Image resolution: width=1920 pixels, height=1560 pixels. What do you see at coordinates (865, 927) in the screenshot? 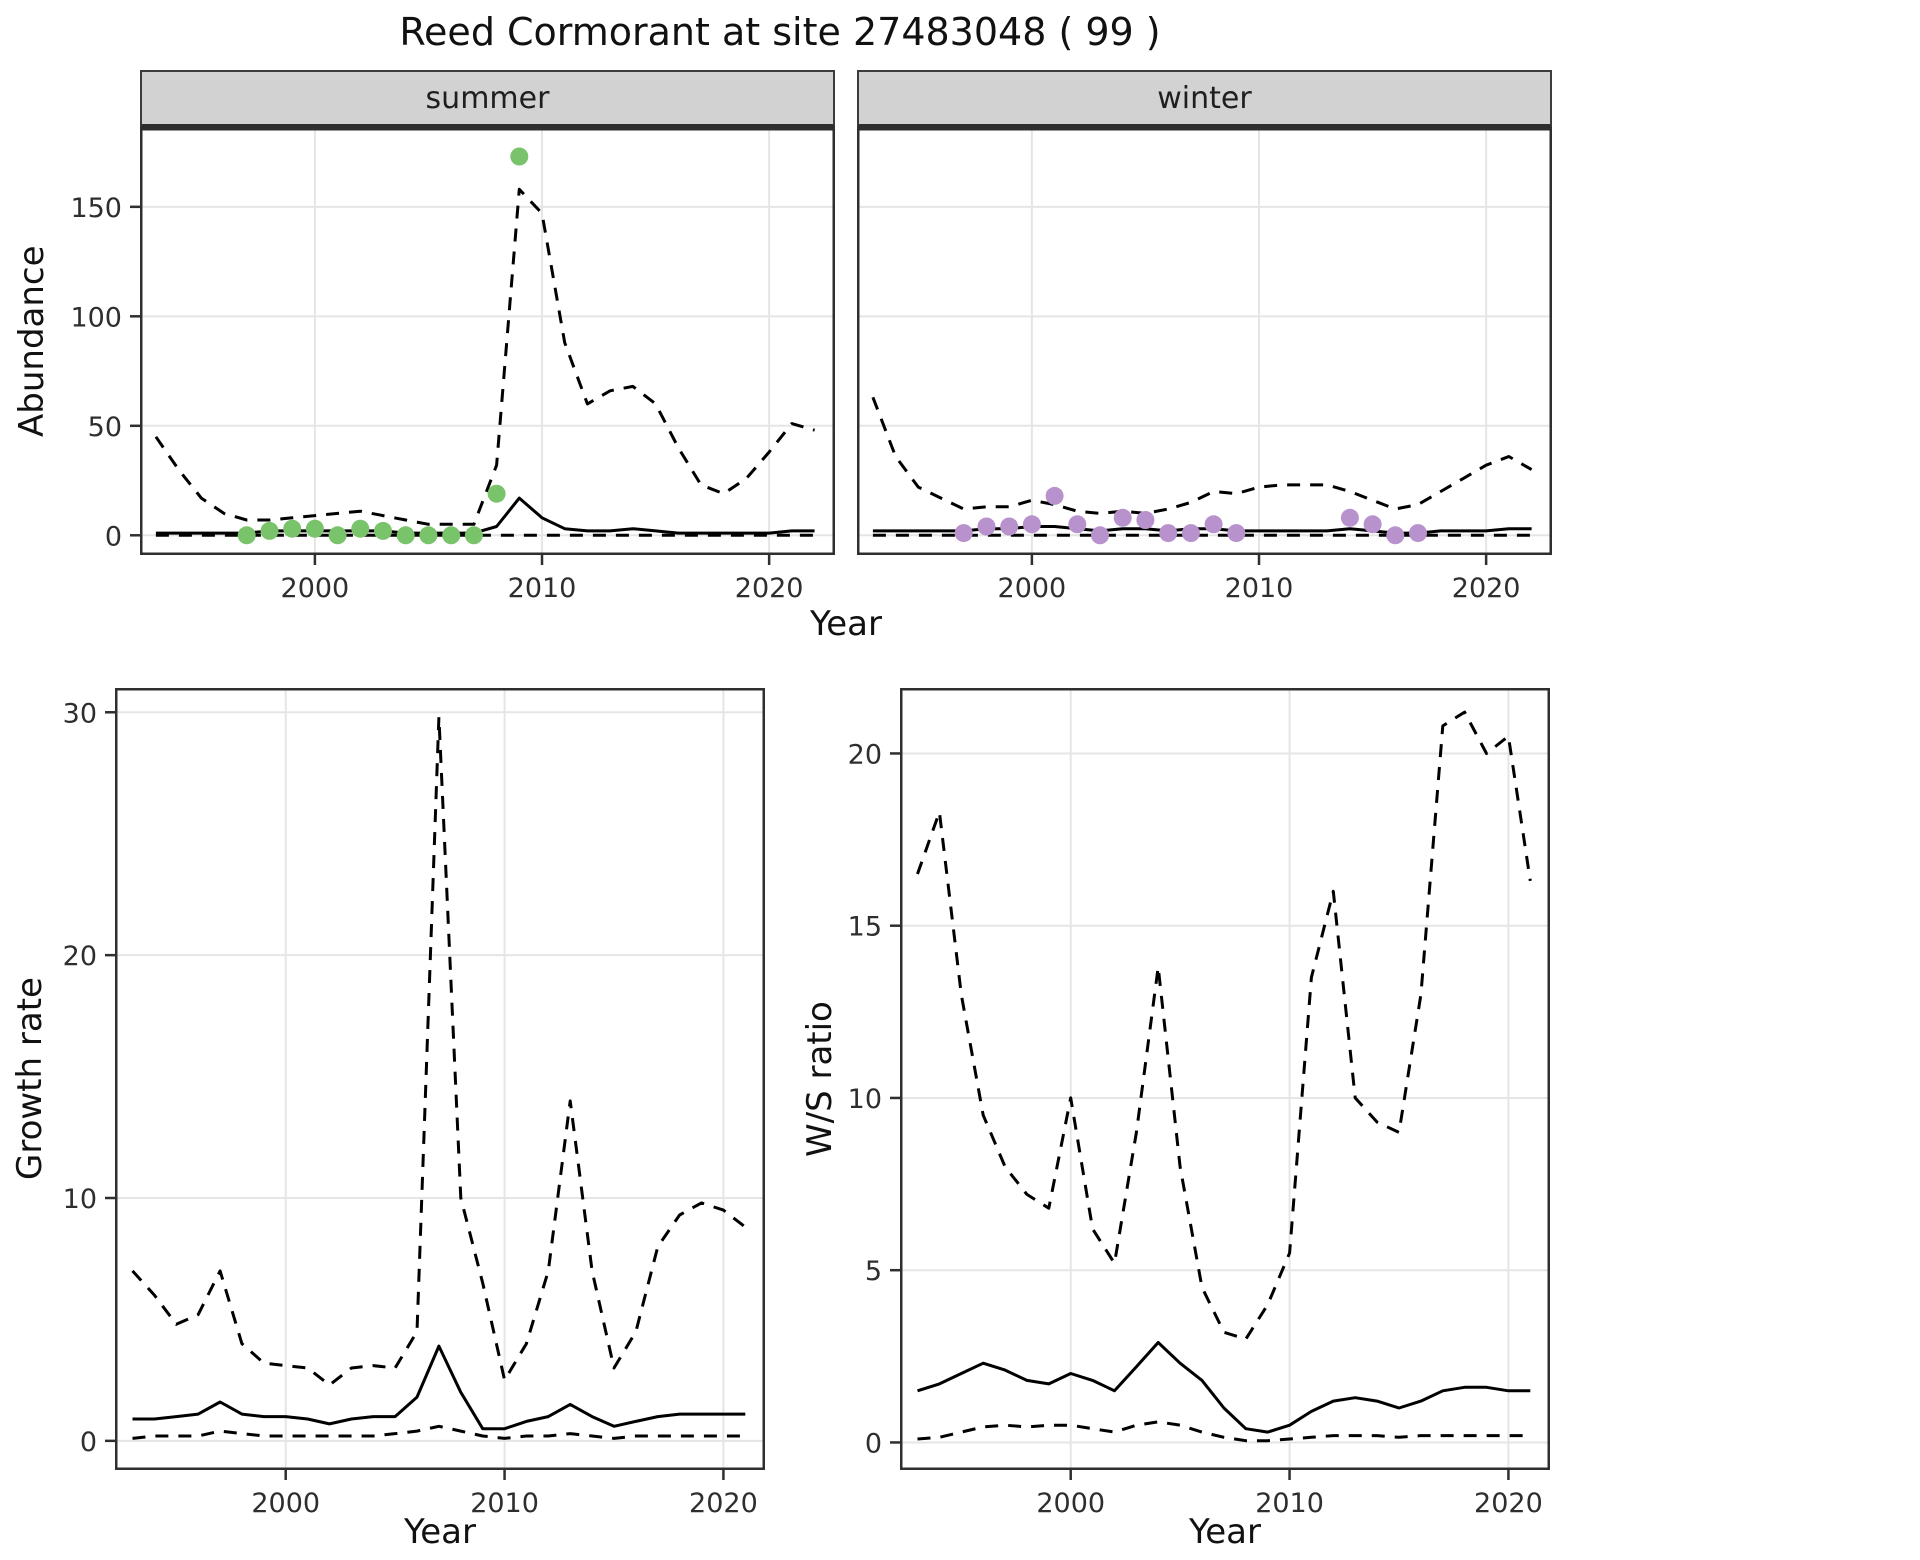
I see `svg-text: 15` at bounding box center [865, 927].